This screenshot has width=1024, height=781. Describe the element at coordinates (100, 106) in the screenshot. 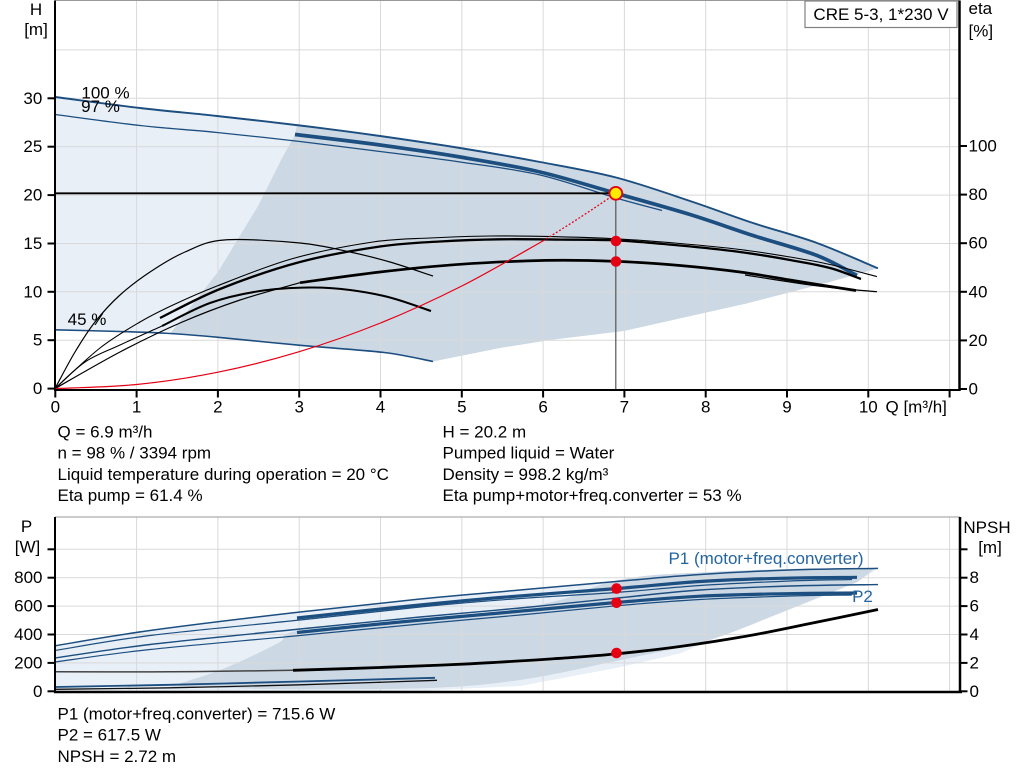

I see `svg-text: 97 %` at that location.